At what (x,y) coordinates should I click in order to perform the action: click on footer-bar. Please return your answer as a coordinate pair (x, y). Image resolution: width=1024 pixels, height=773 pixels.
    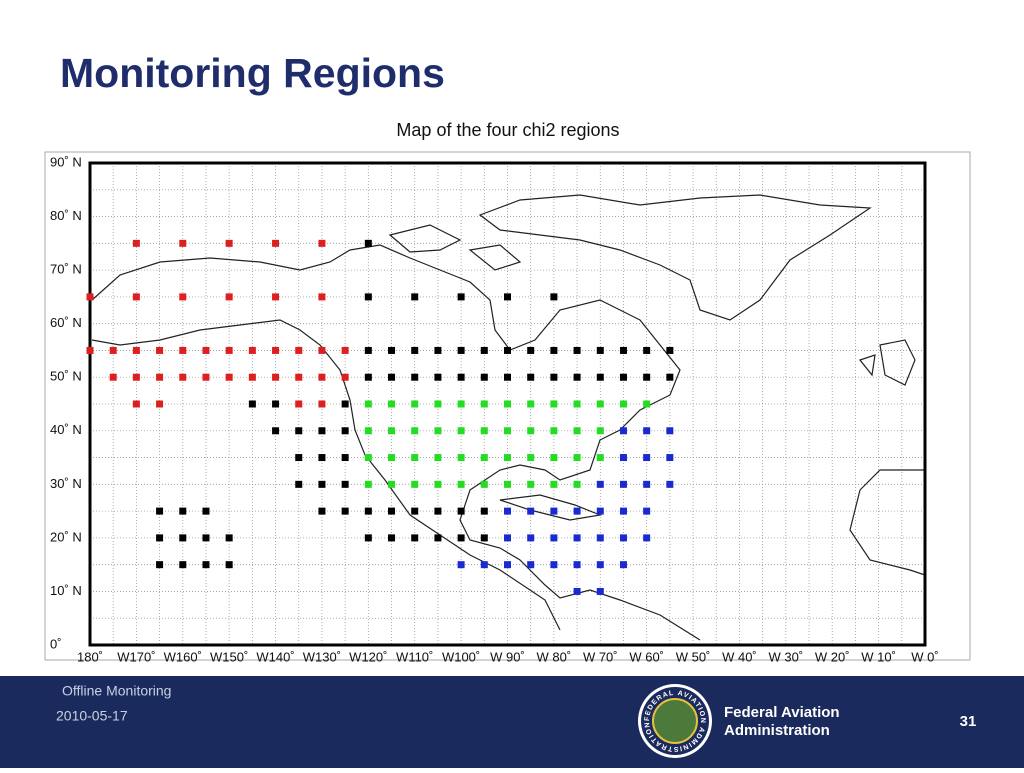
    Looking at the image, I should click on (512, 722).